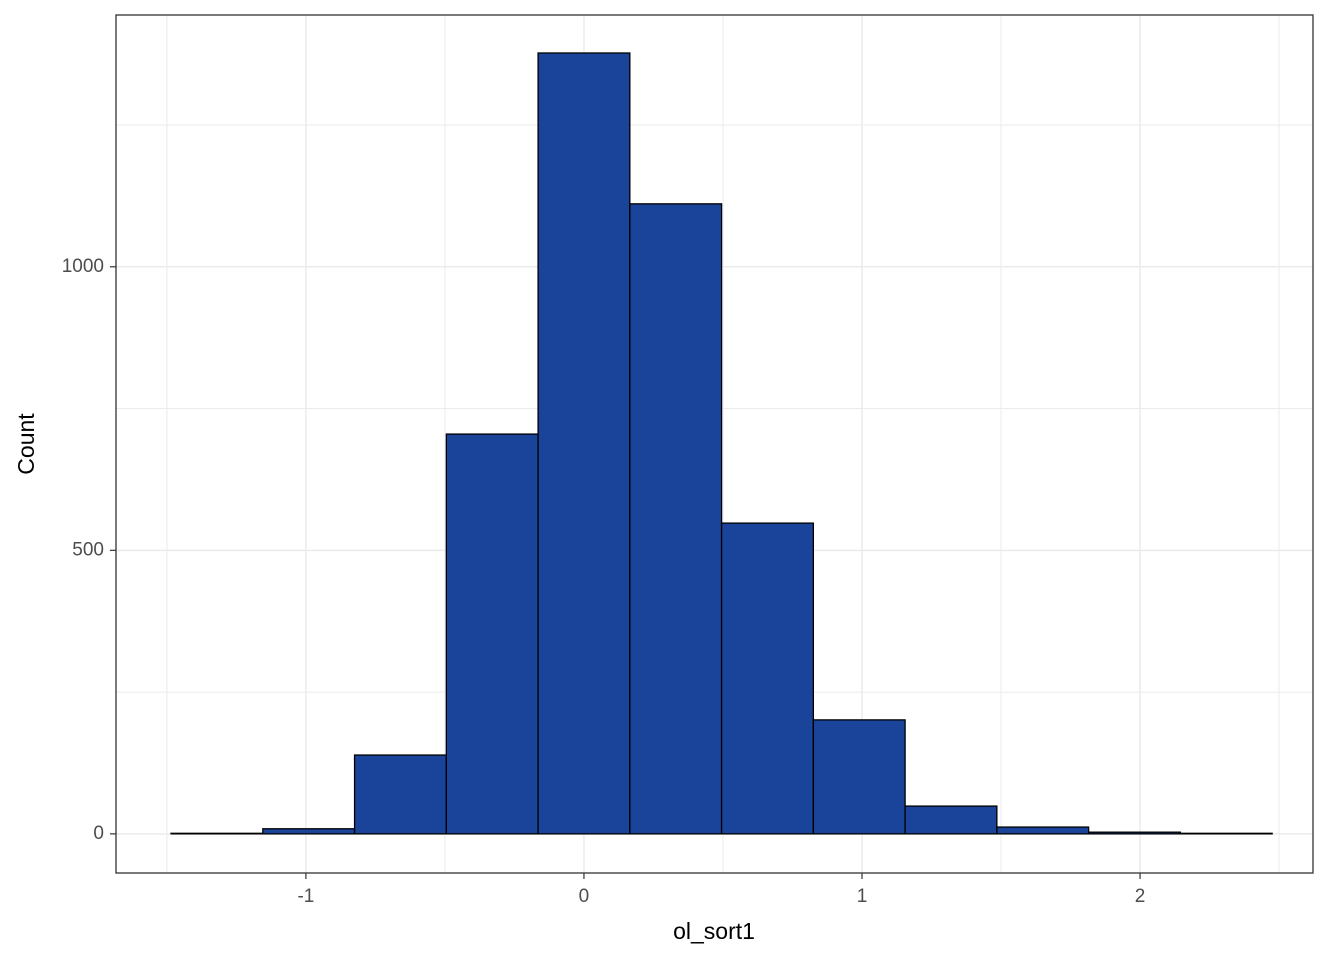 Image resolution: width=1344 pixels, height=960 pixels. What do you see at coordinates (88, 549) in the screenshot?
I see `y-tick-label: 500` at bounding box center [88, 549].